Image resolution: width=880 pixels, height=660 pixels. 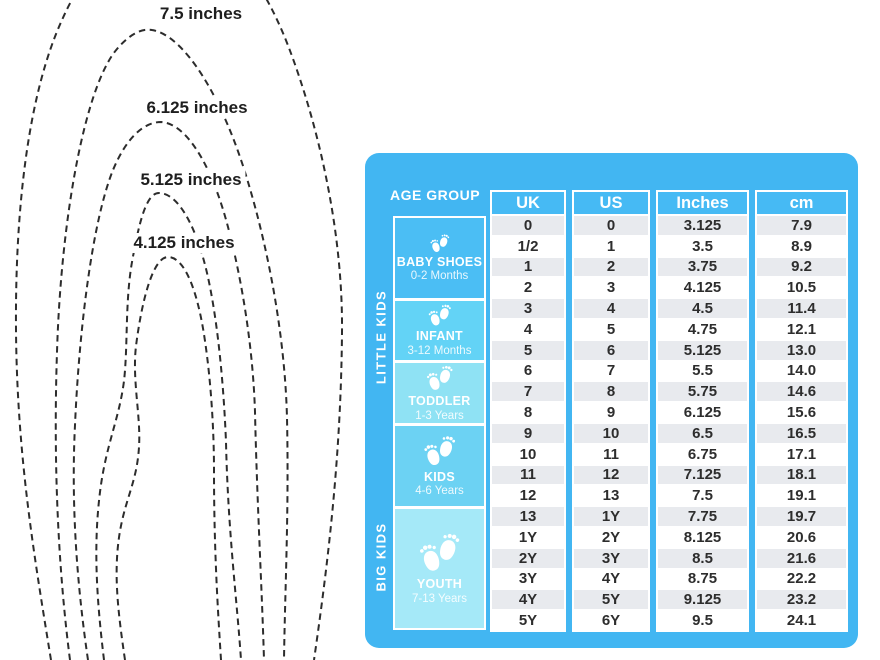 What do you see at coordinates (801, 289) in the screenshot?
I see `table-cell: 10.5` at bounding box center [801, 289].